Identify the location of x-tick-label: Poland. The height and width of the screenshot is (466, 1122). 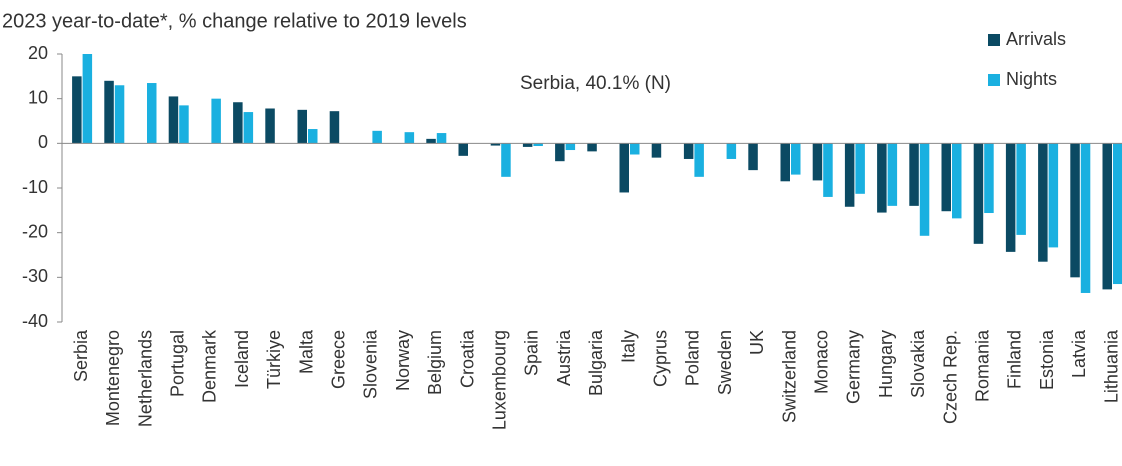
(693, 358).